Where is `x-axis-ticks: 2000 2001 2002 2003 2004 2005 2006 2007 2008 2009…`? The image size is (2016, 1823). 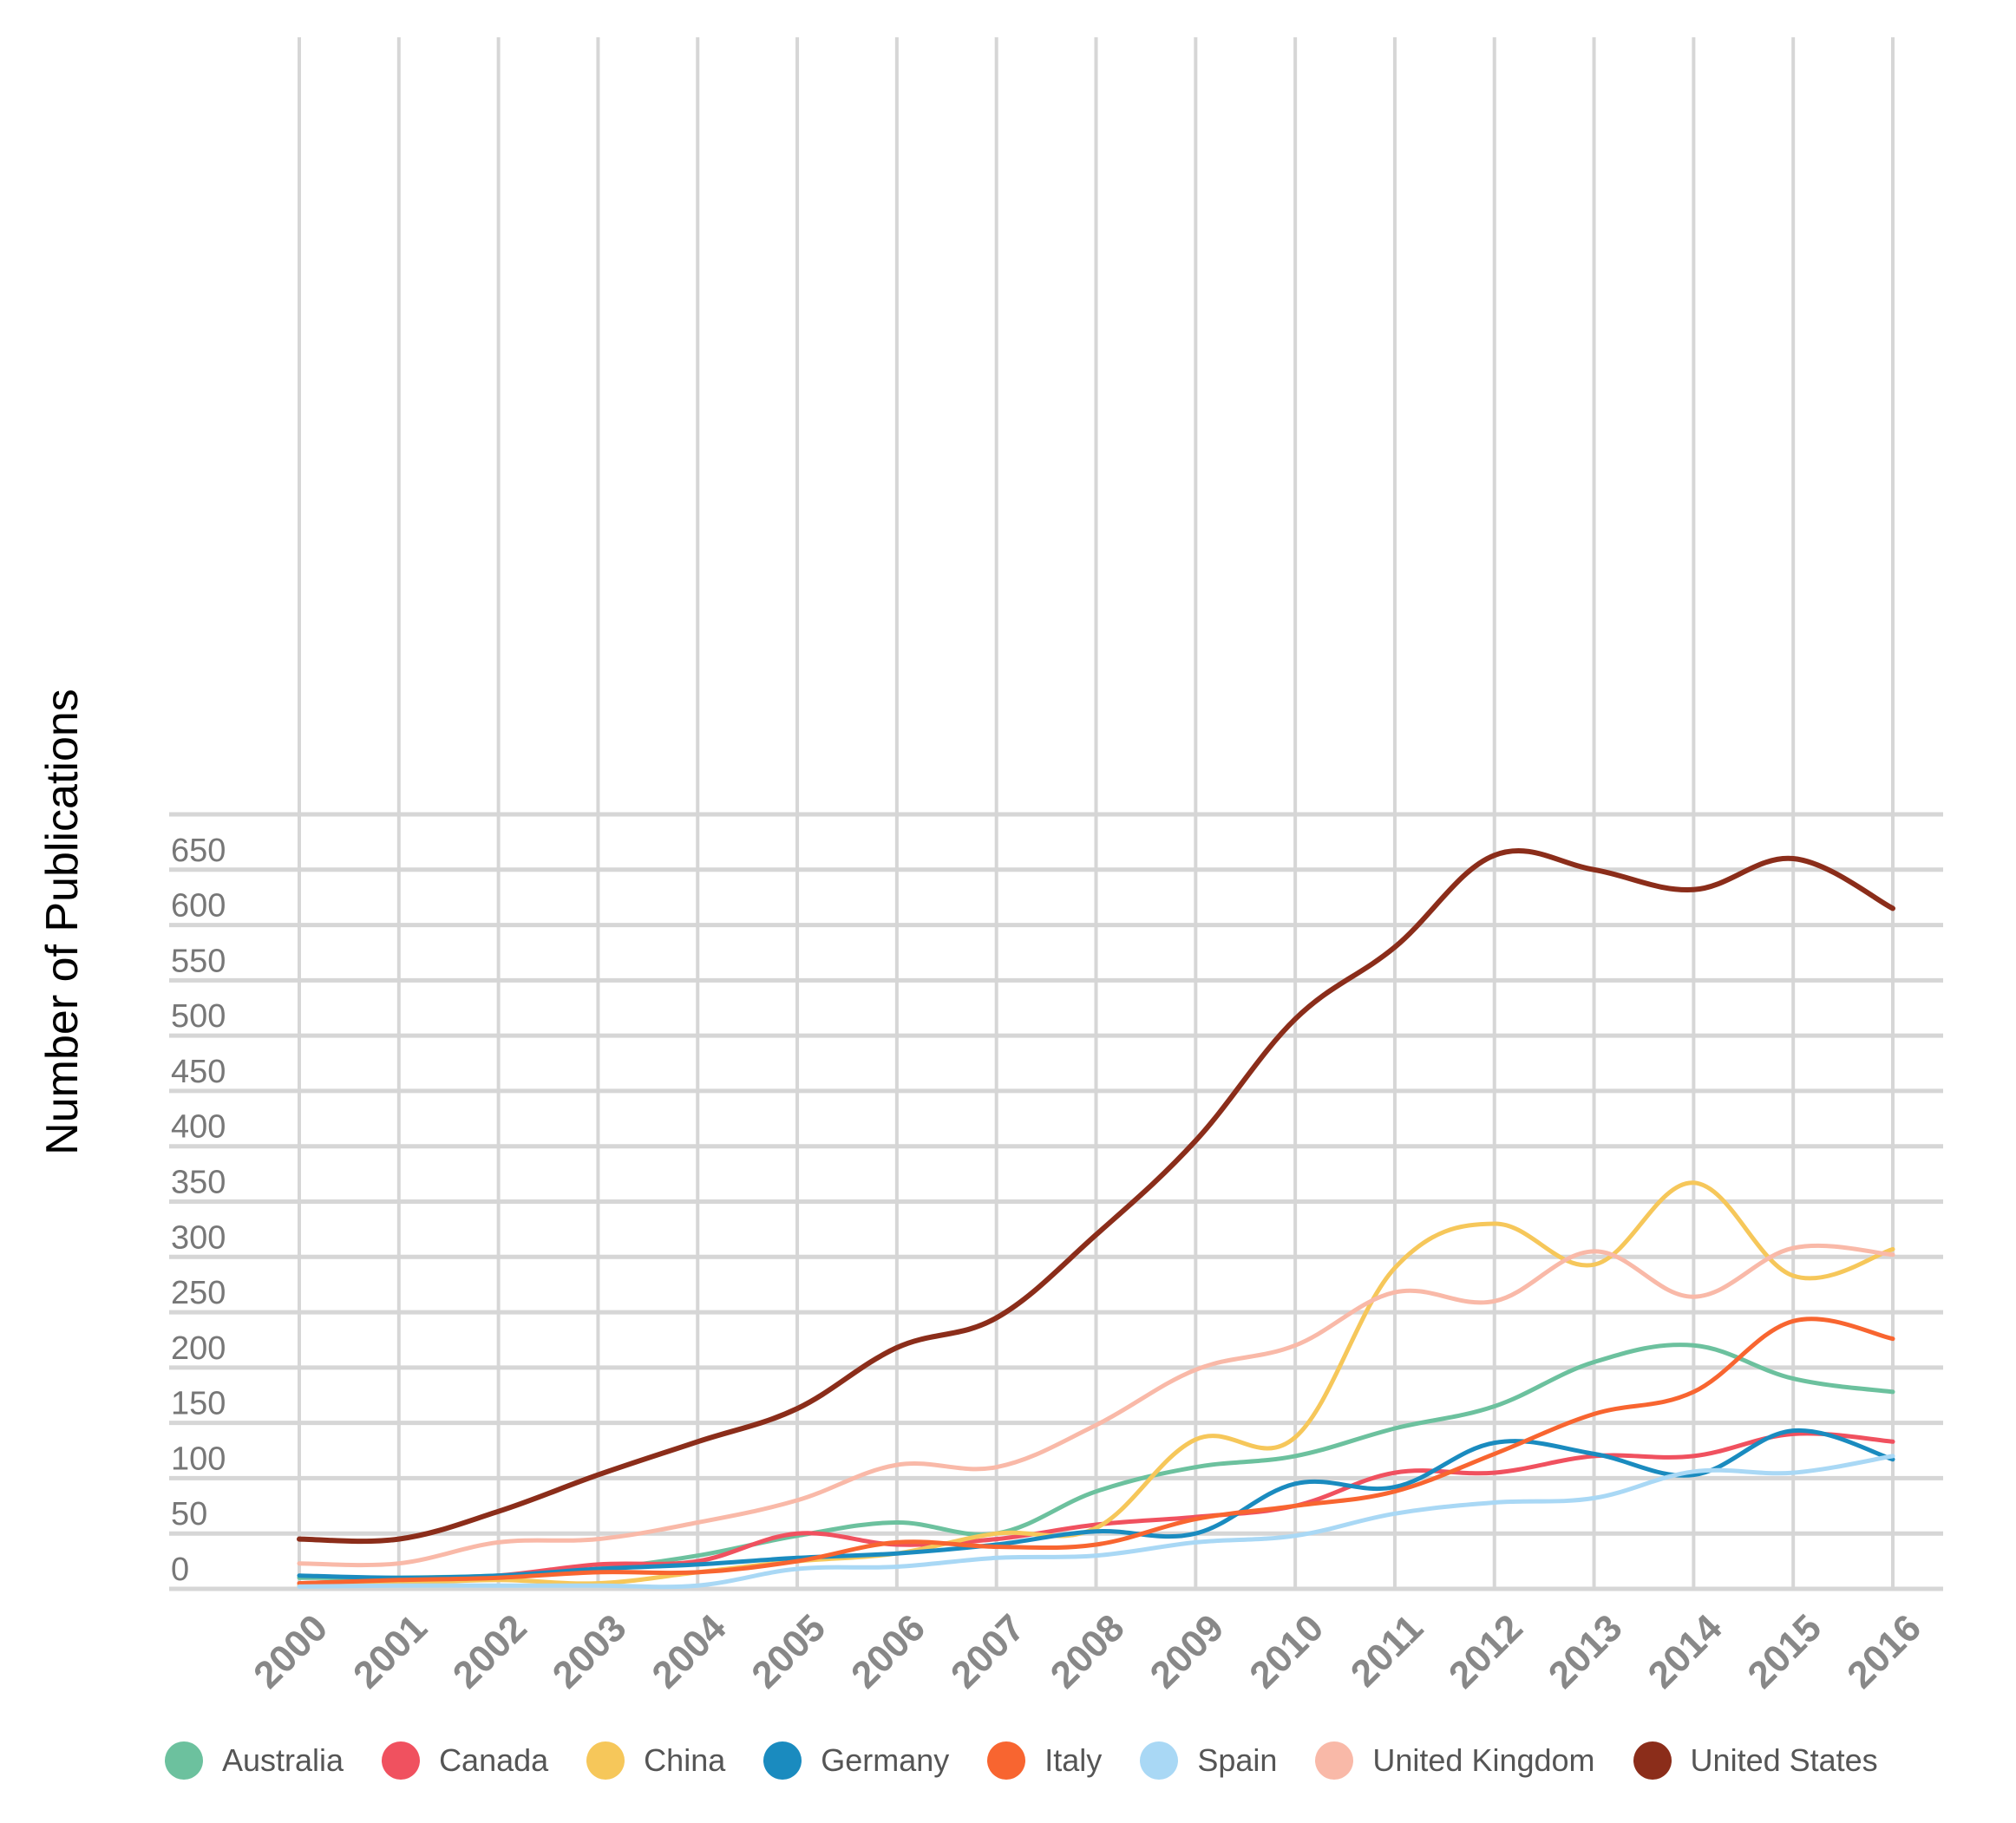
x-axis-ticks: 2000 2001 2002 2003 2004 2005 2006 2007 2008 2009… is located at coordinates (1087, 1651).